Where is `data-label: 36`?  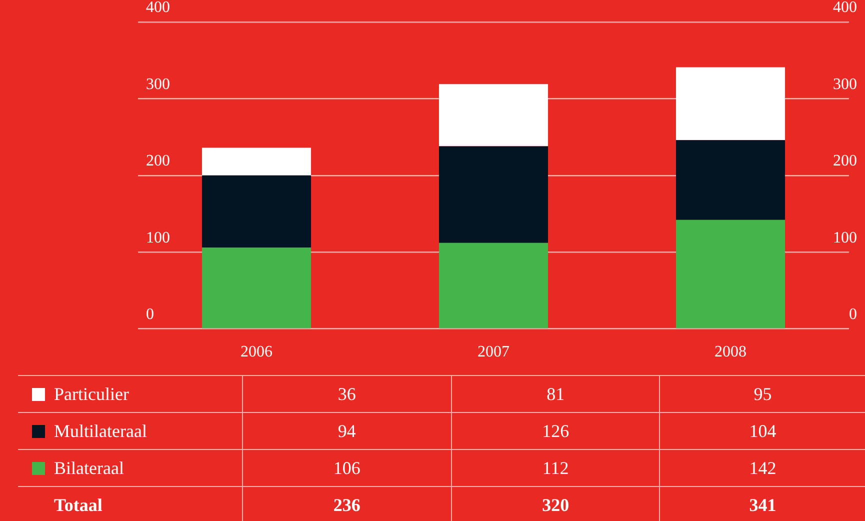
data-label: 36 is located at coordinates (347, 394).